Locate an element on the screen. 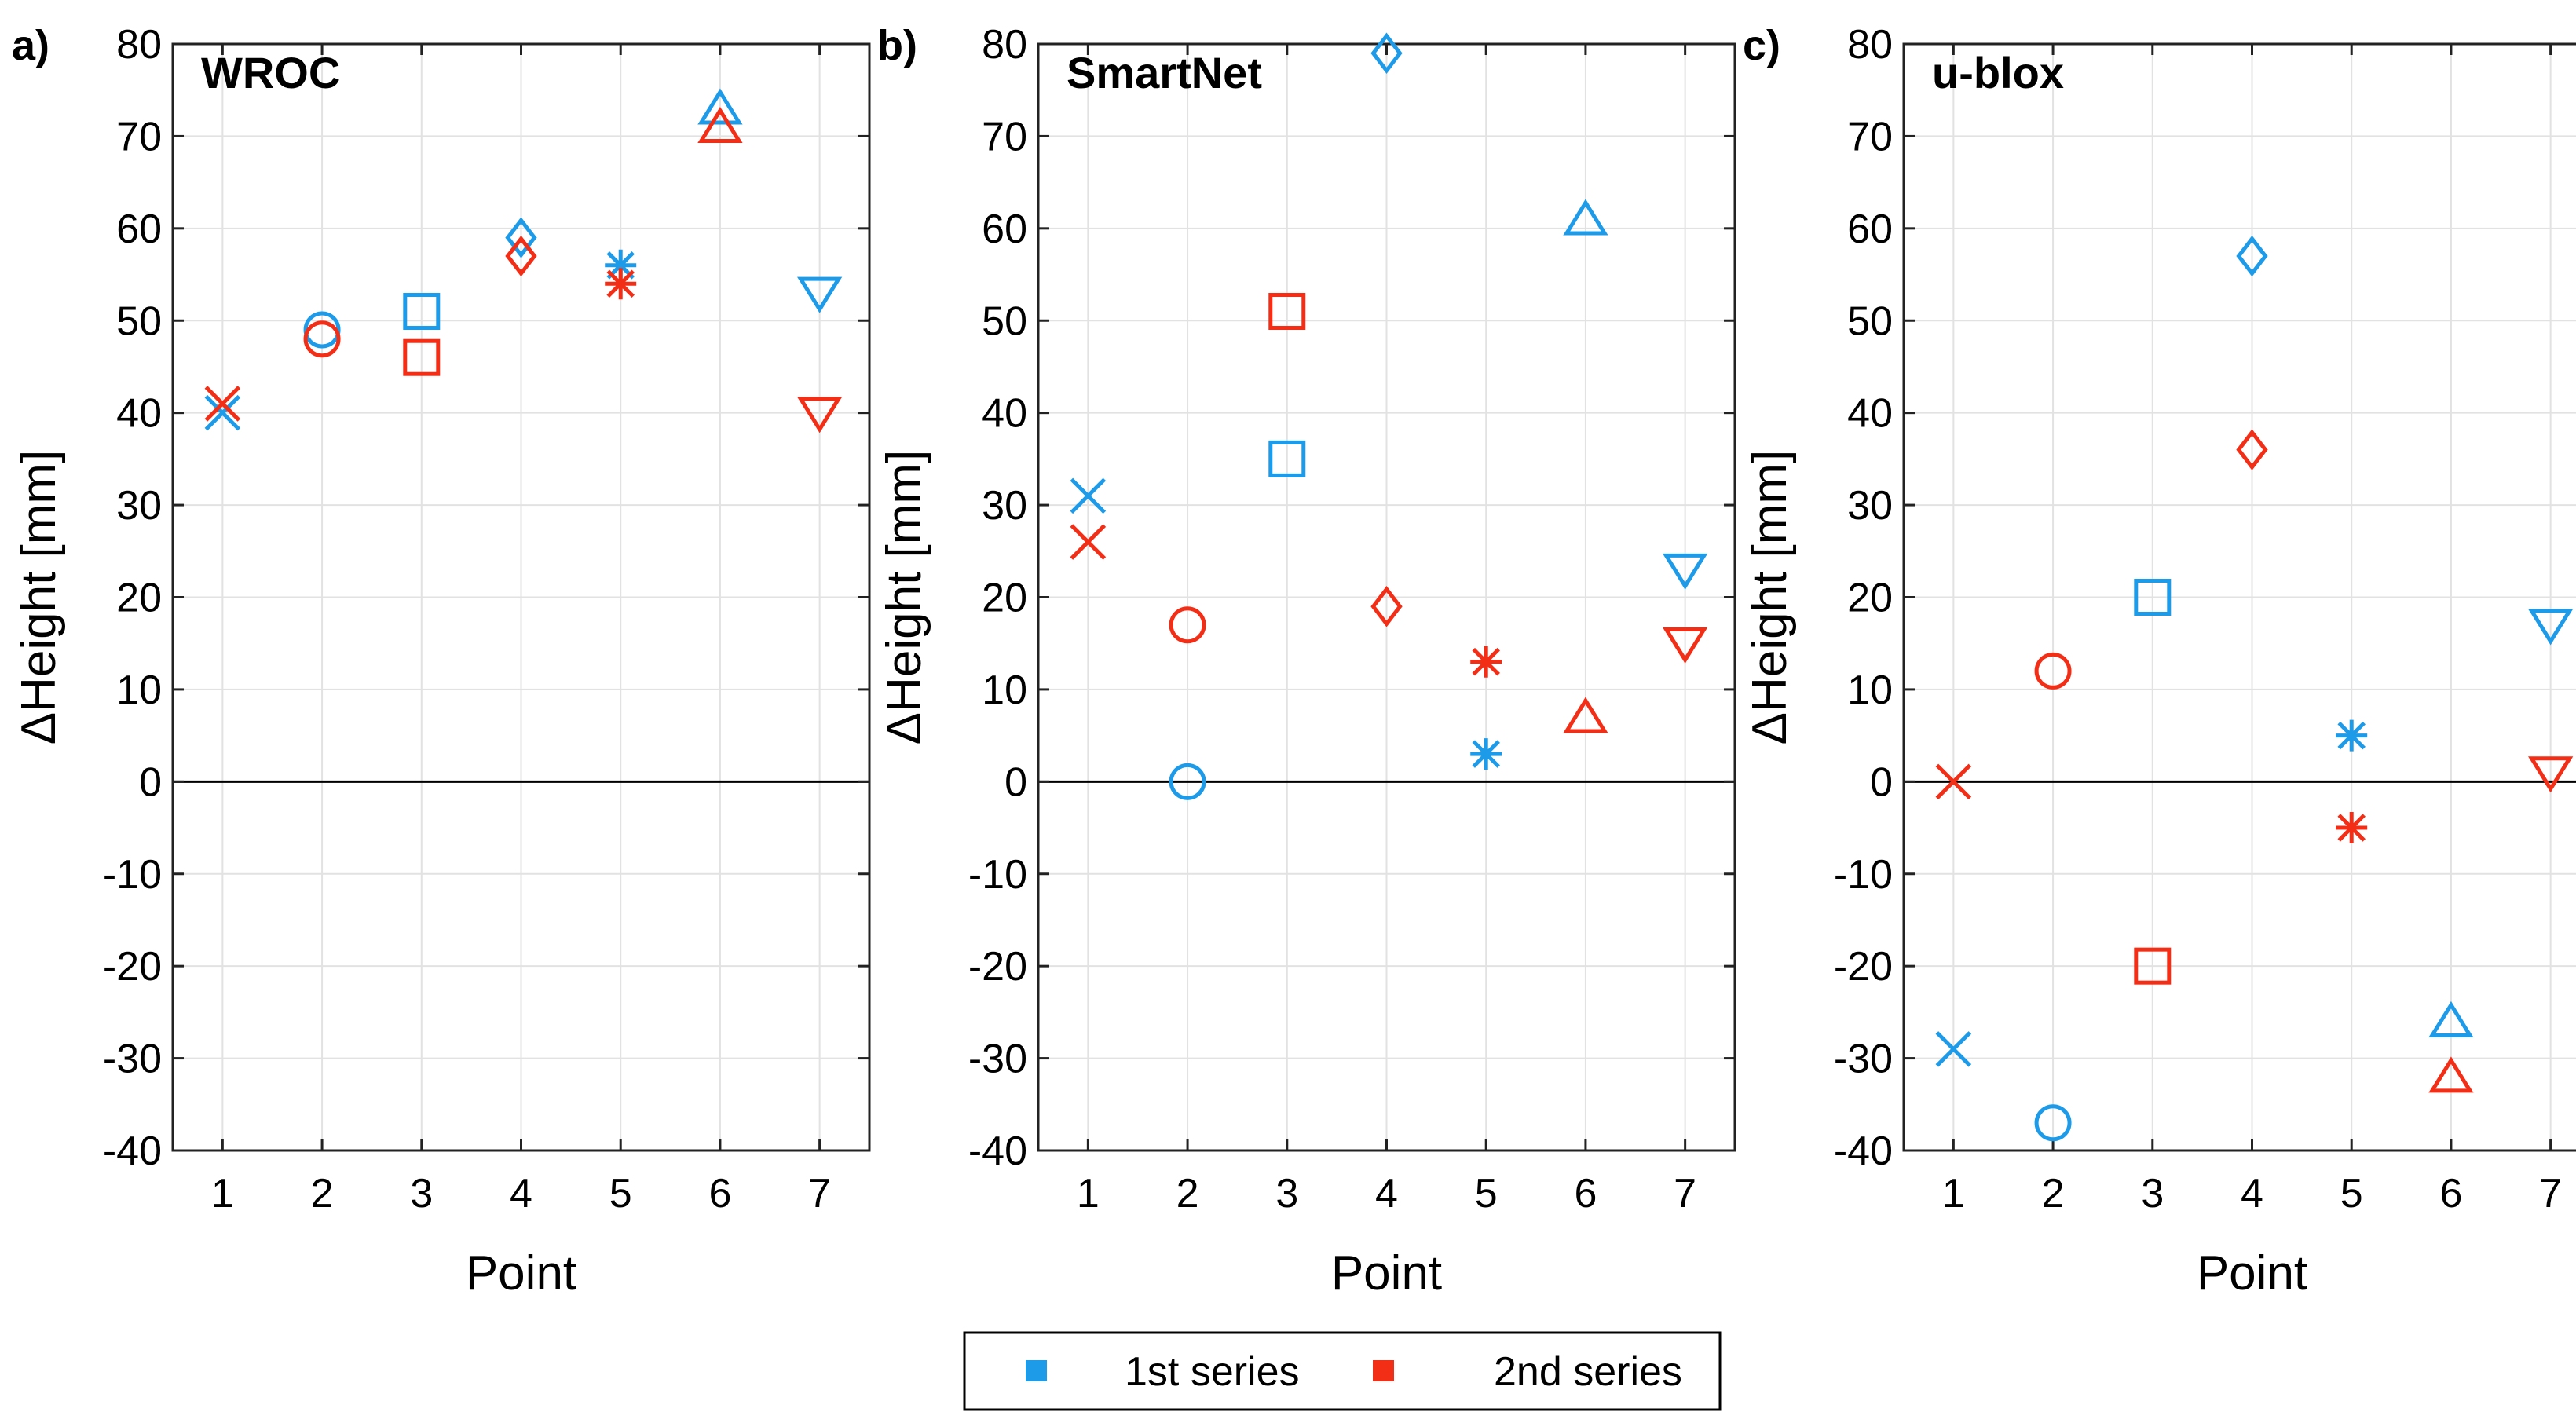 This screenshot has height=1423, width=2576. panel-title: u-blox is located at coordinates (1998, 72).